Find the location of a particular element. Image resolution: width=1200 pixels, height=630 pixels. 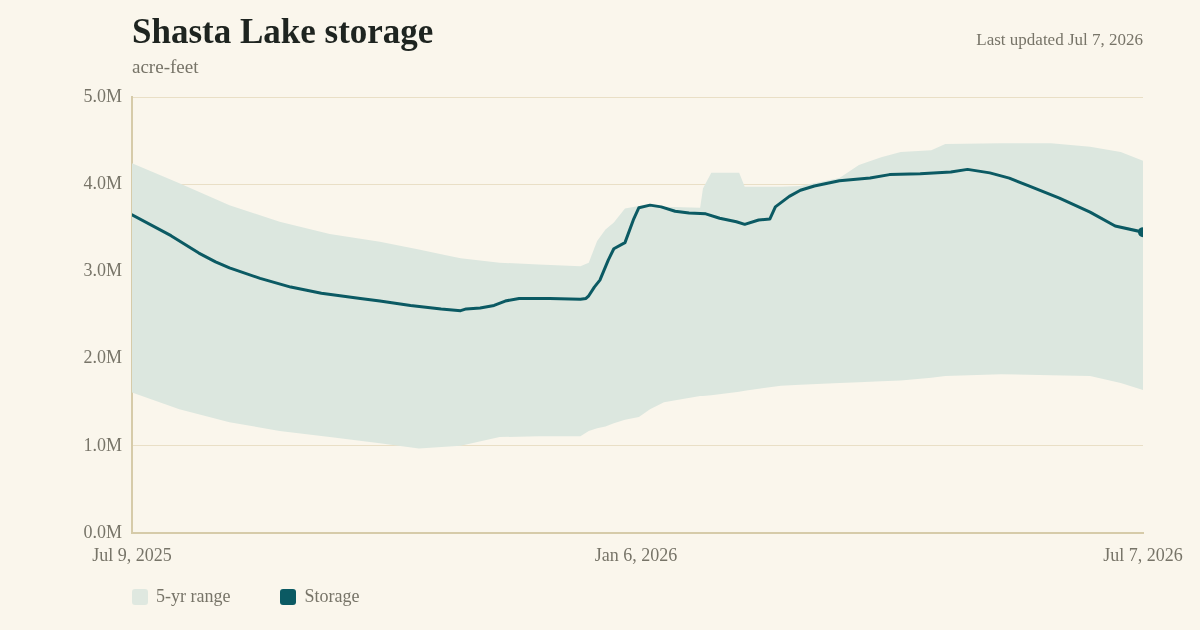

y-tick-label: 0.0M is located at coordinates (102, 531).